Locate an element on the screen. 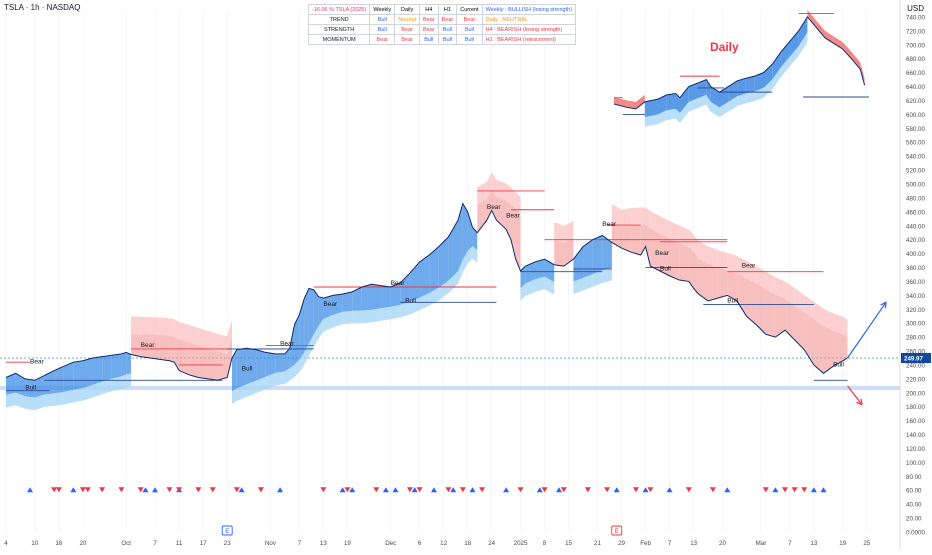  current-price-value: 249.97 is located at coordinates (913, 359).